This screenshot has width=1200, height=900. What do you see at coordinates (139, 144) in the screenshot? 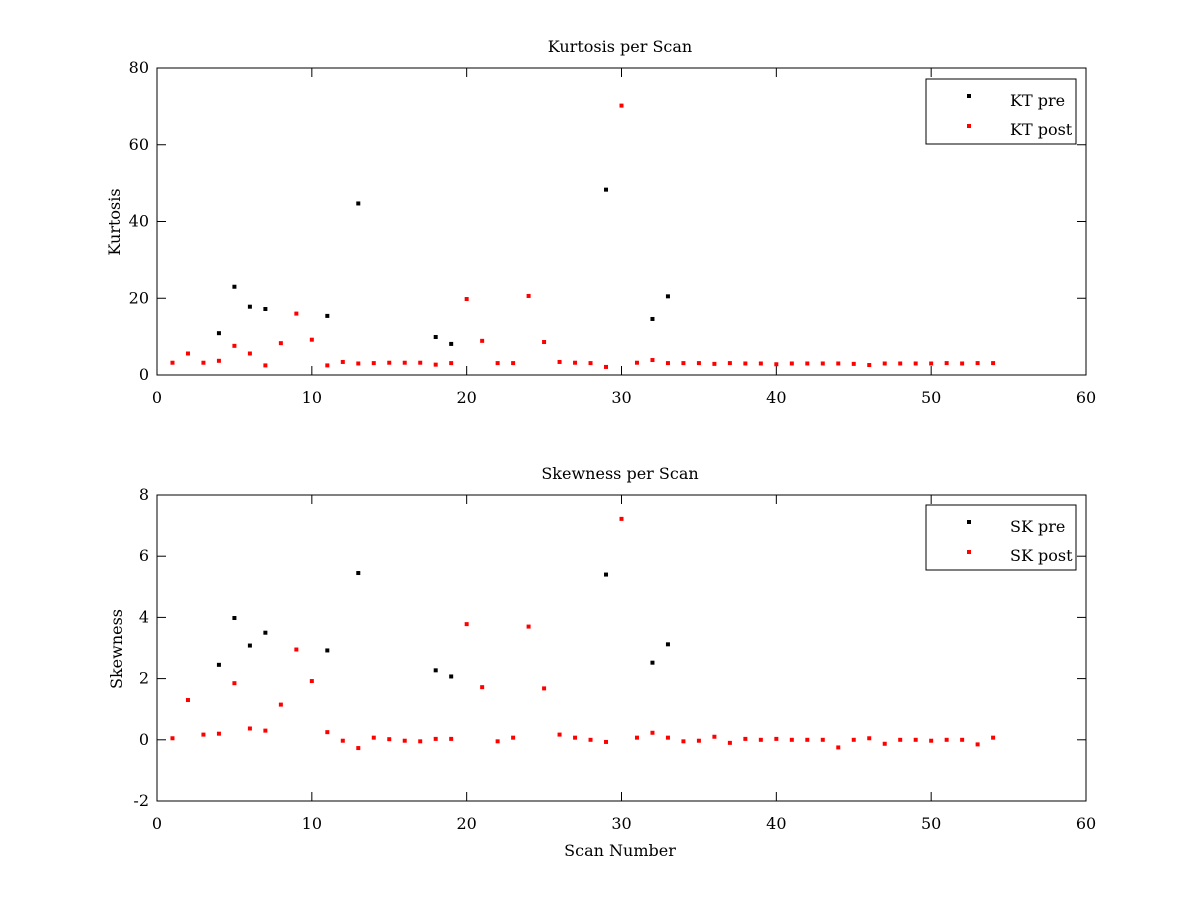
I see `y-tick-label: 60` at bounding box center [139, 144].